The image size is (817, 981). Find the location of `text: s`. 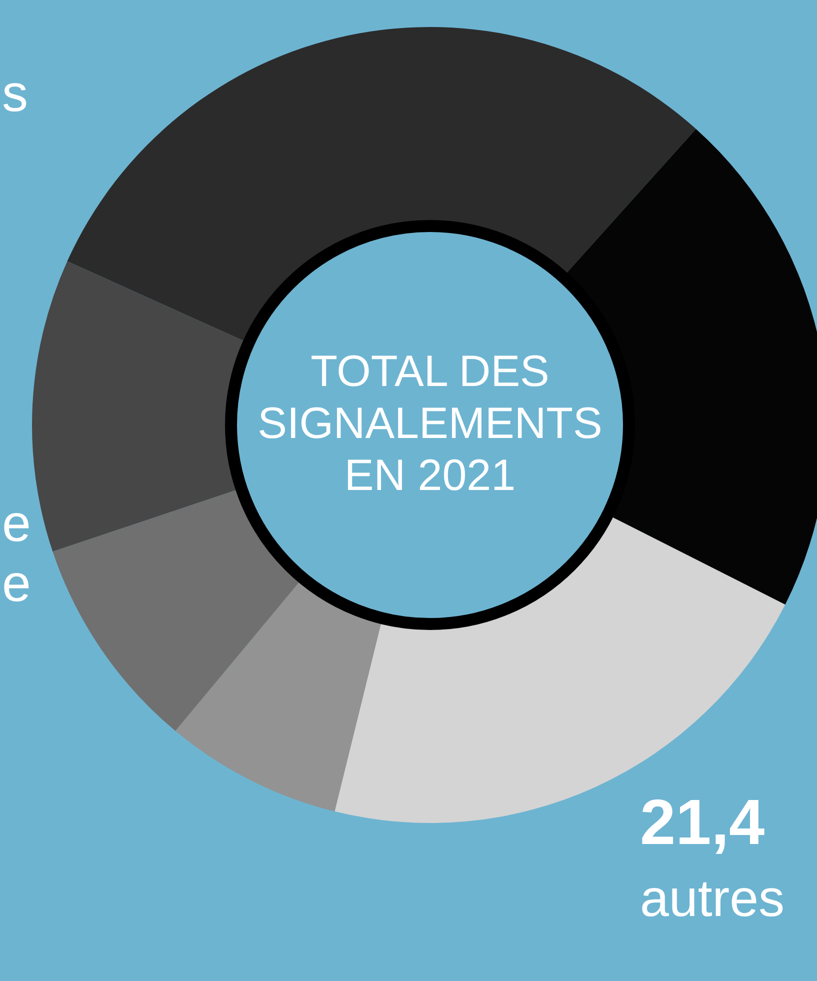

text: s is located at coordinates (15, 94).